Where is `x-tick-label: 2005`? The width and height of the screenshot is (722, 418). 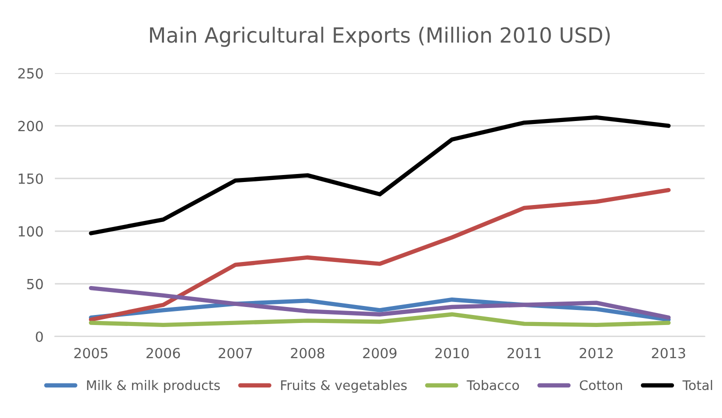 x-tick-label: 2005 is located at coordinates (91, 353).